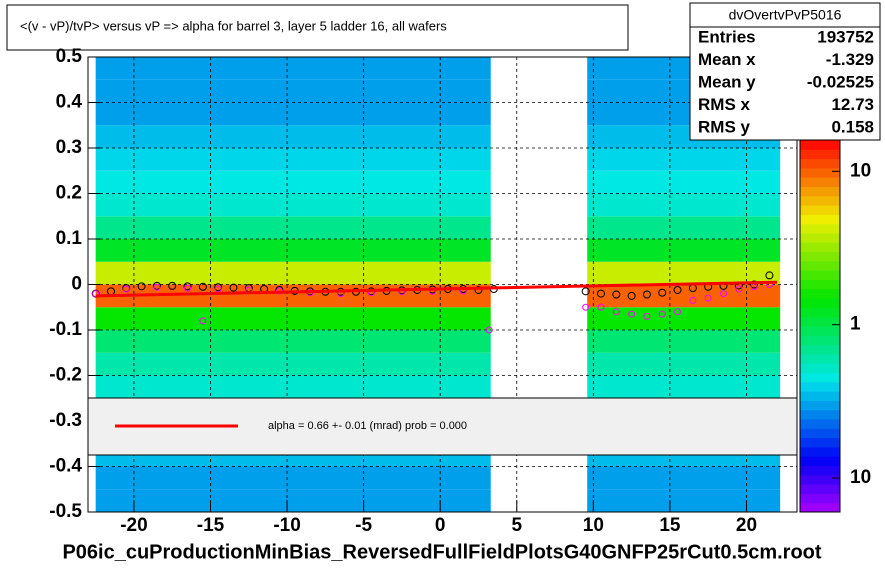 The height and width of the screenshot is (569, 885). I want to click on stats-value: 193752, so click(845, 36).